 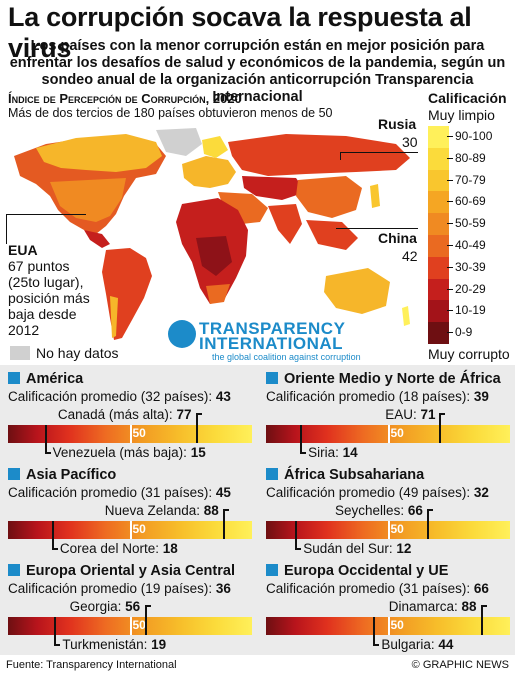 I want to click on region-title: Europa Oriental y Asia Central, so click(x=121, y=571).